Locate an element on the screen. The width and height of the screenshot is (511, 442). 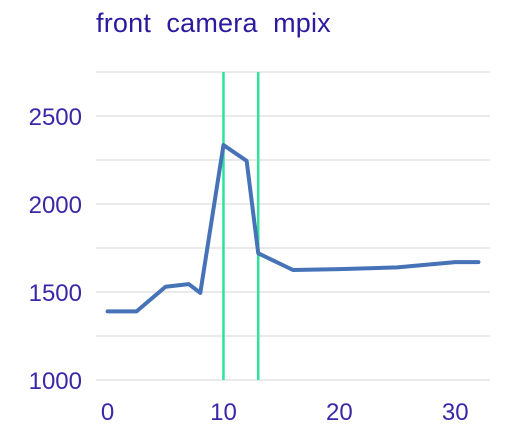
x-tick-label: 0 is located at coordinates (107, 412).